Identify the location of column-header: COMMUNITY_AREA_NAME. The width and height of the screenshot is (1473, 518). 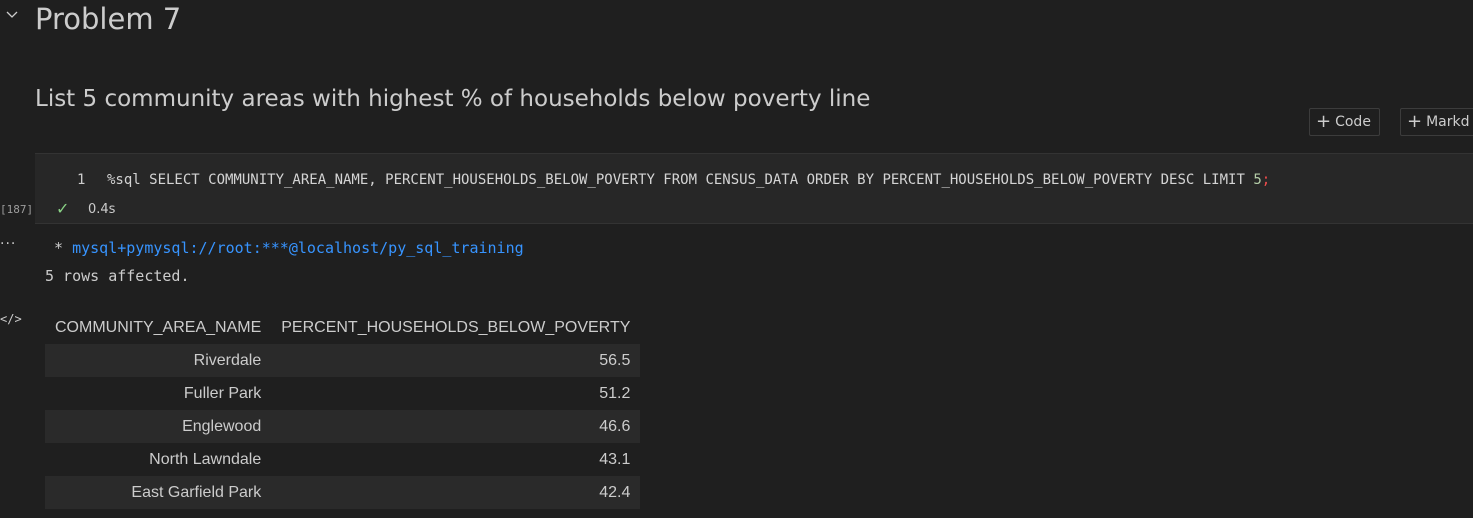
(158, 327).